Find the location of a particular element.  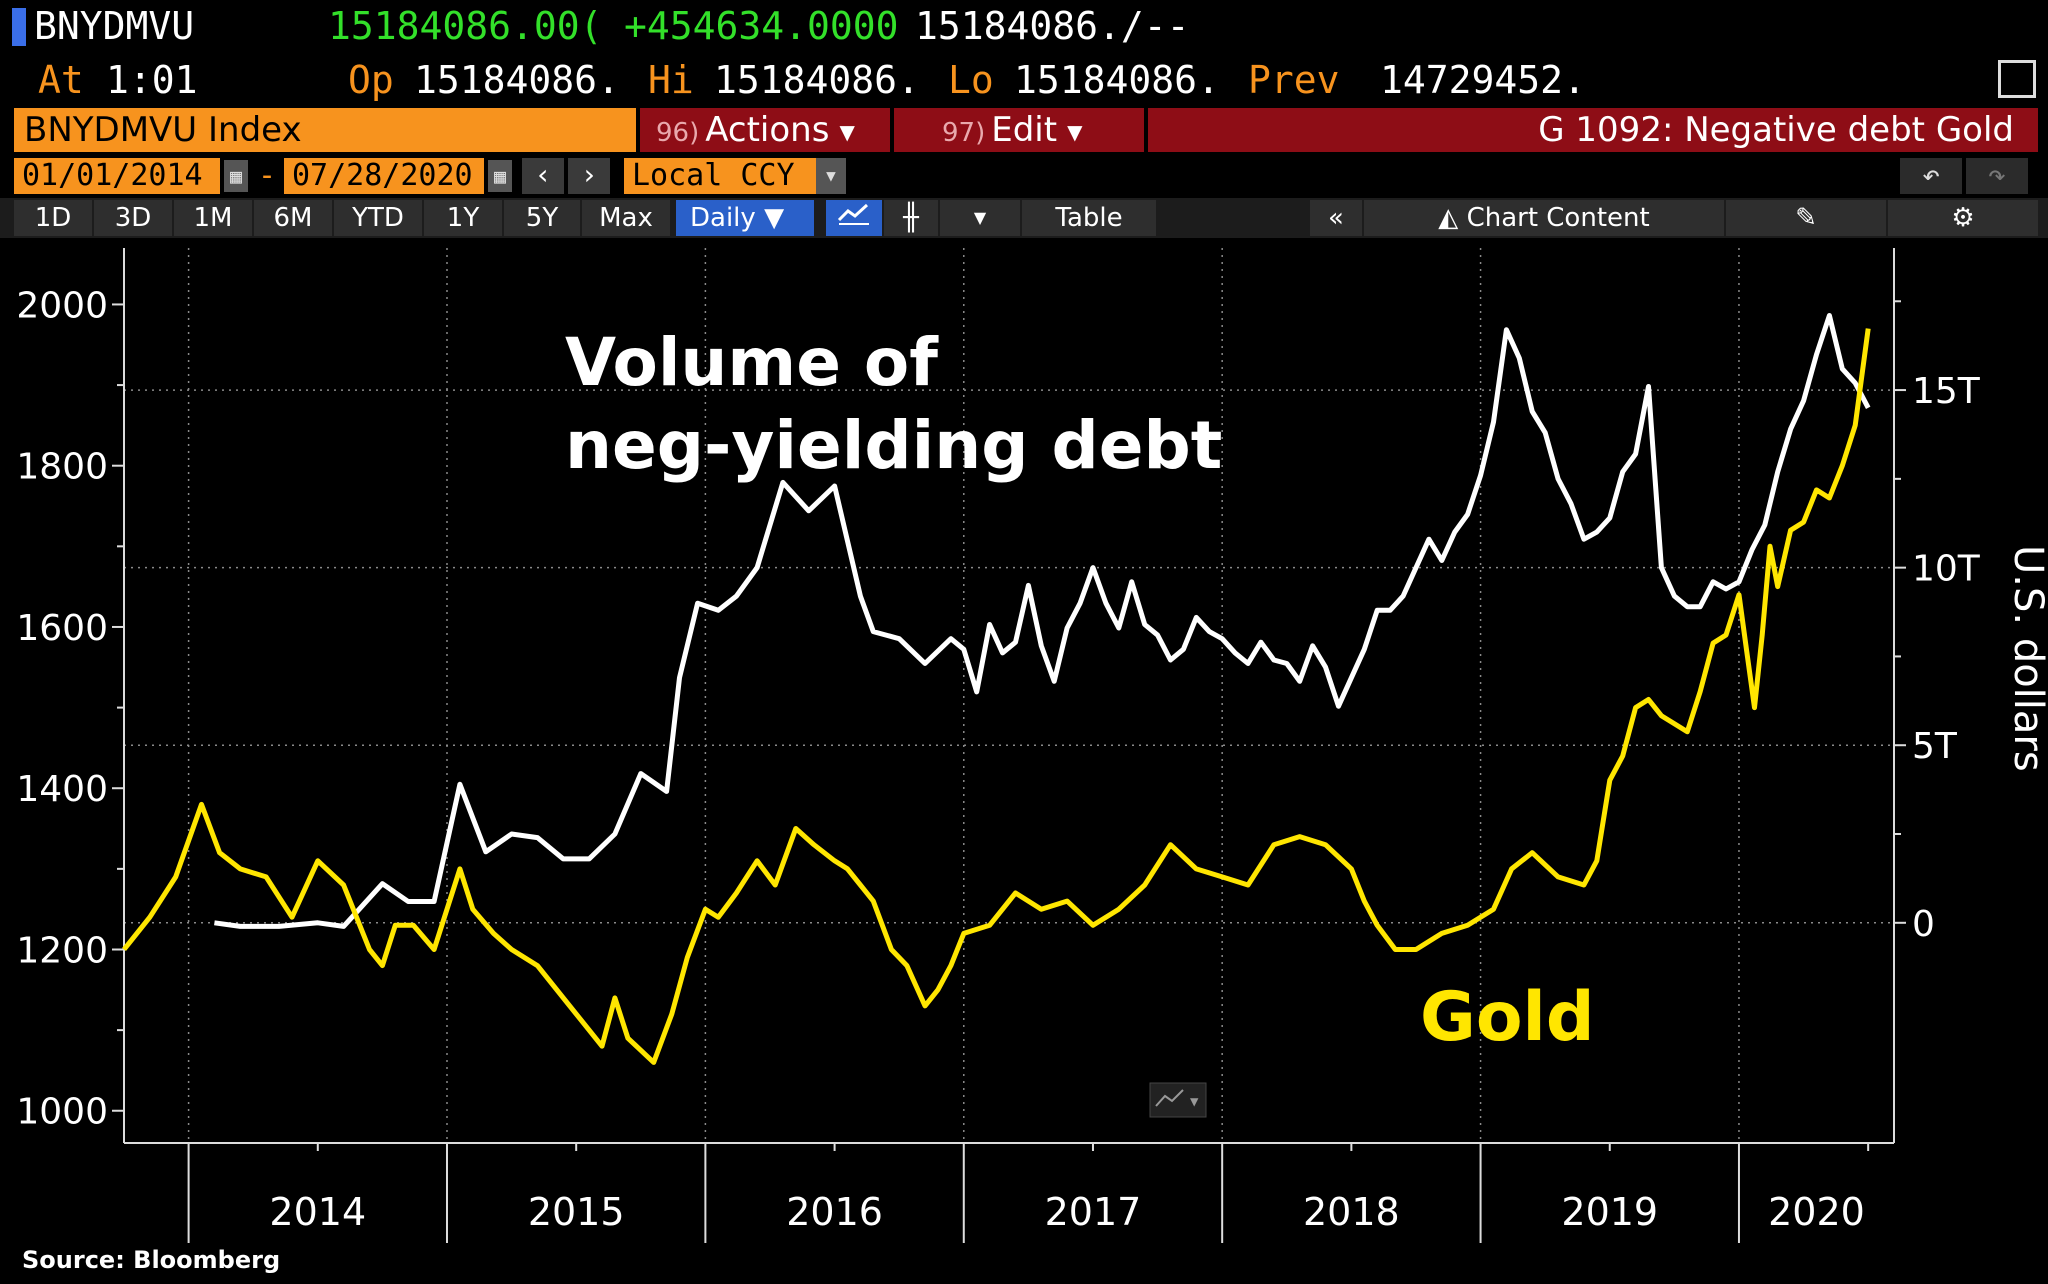

x-tick-label: 2018 is located at coordinates (1351, 1212).